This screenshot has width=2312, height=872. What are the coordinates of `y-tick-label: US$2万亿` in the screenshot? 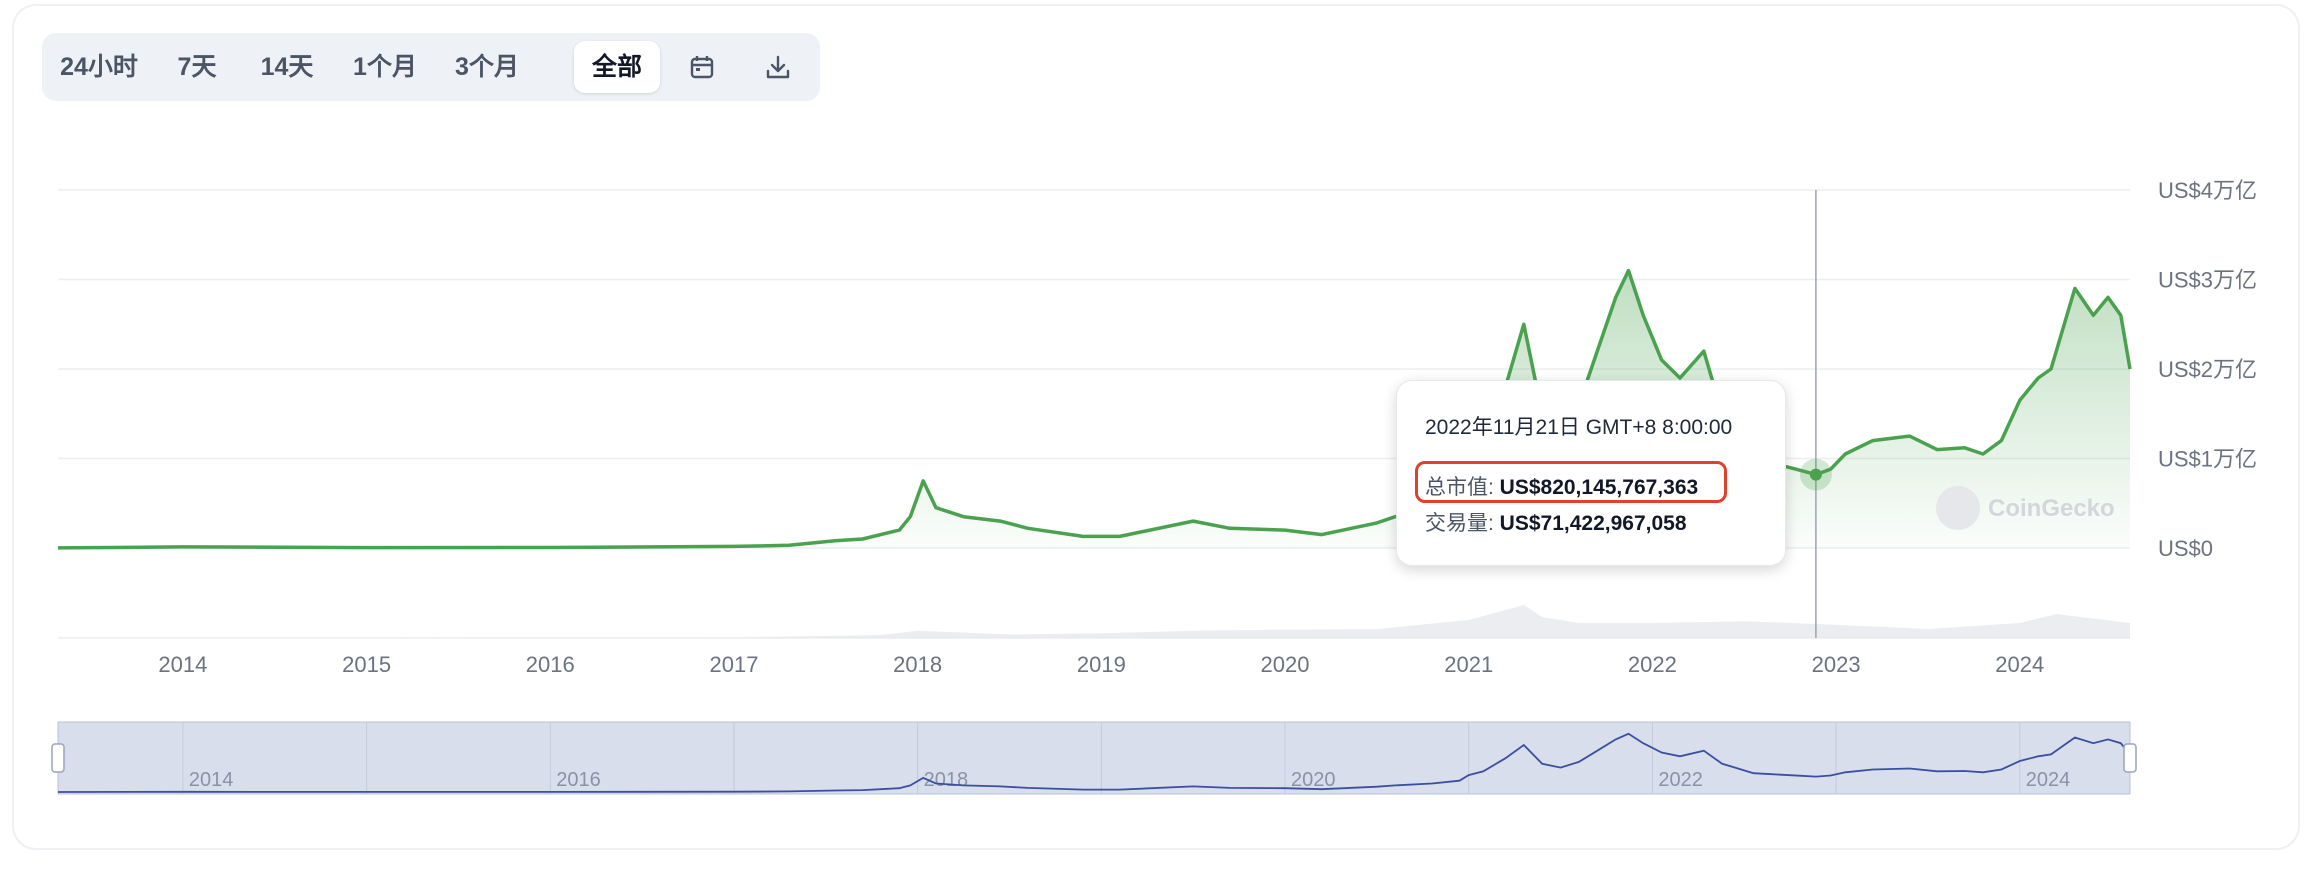 It's located at (2207, 369).